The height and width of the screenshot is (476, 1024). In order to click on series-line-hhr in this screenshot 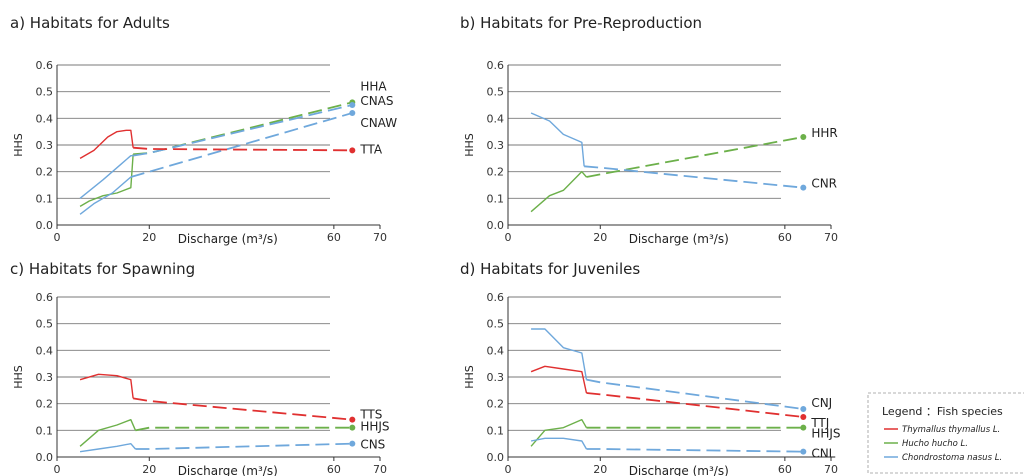, I will do `click(558, 191)`.